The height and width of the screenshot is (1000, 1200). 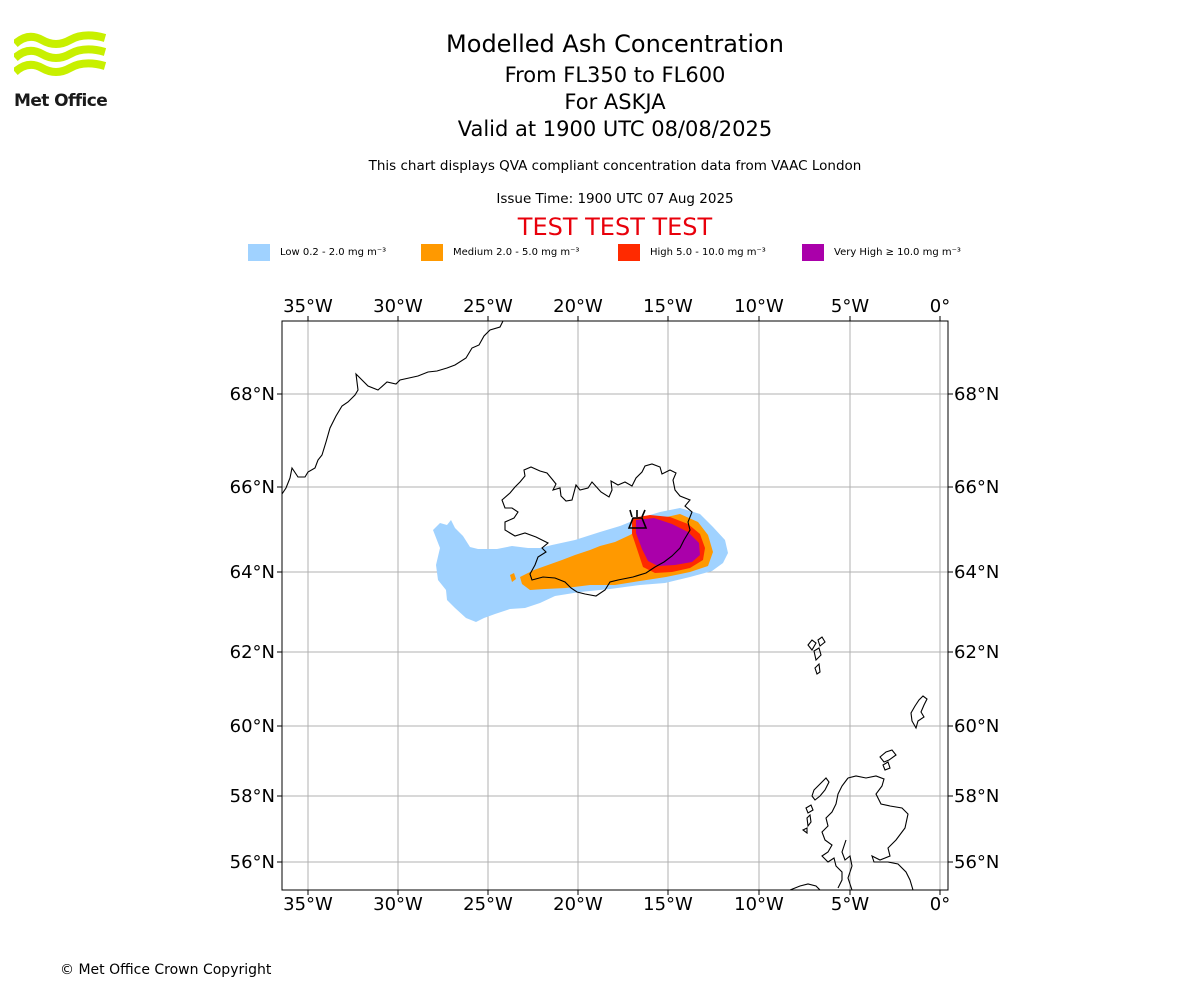 I want to click on chart-title: Modelled Ash Concentration, so click(x=615, y=44).